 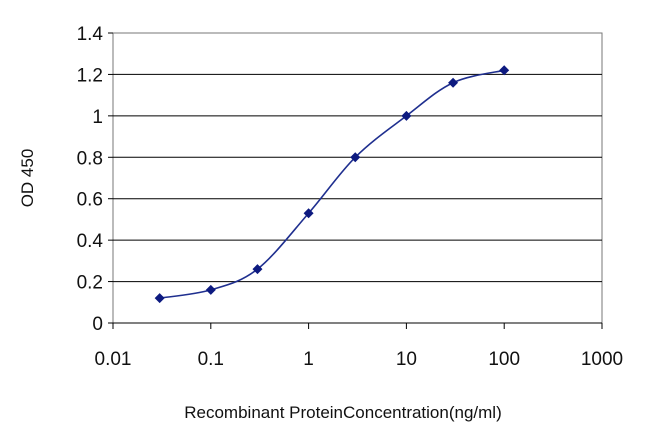 I want to click on y-axis-title: OD 450, so click(x=27, y=178).